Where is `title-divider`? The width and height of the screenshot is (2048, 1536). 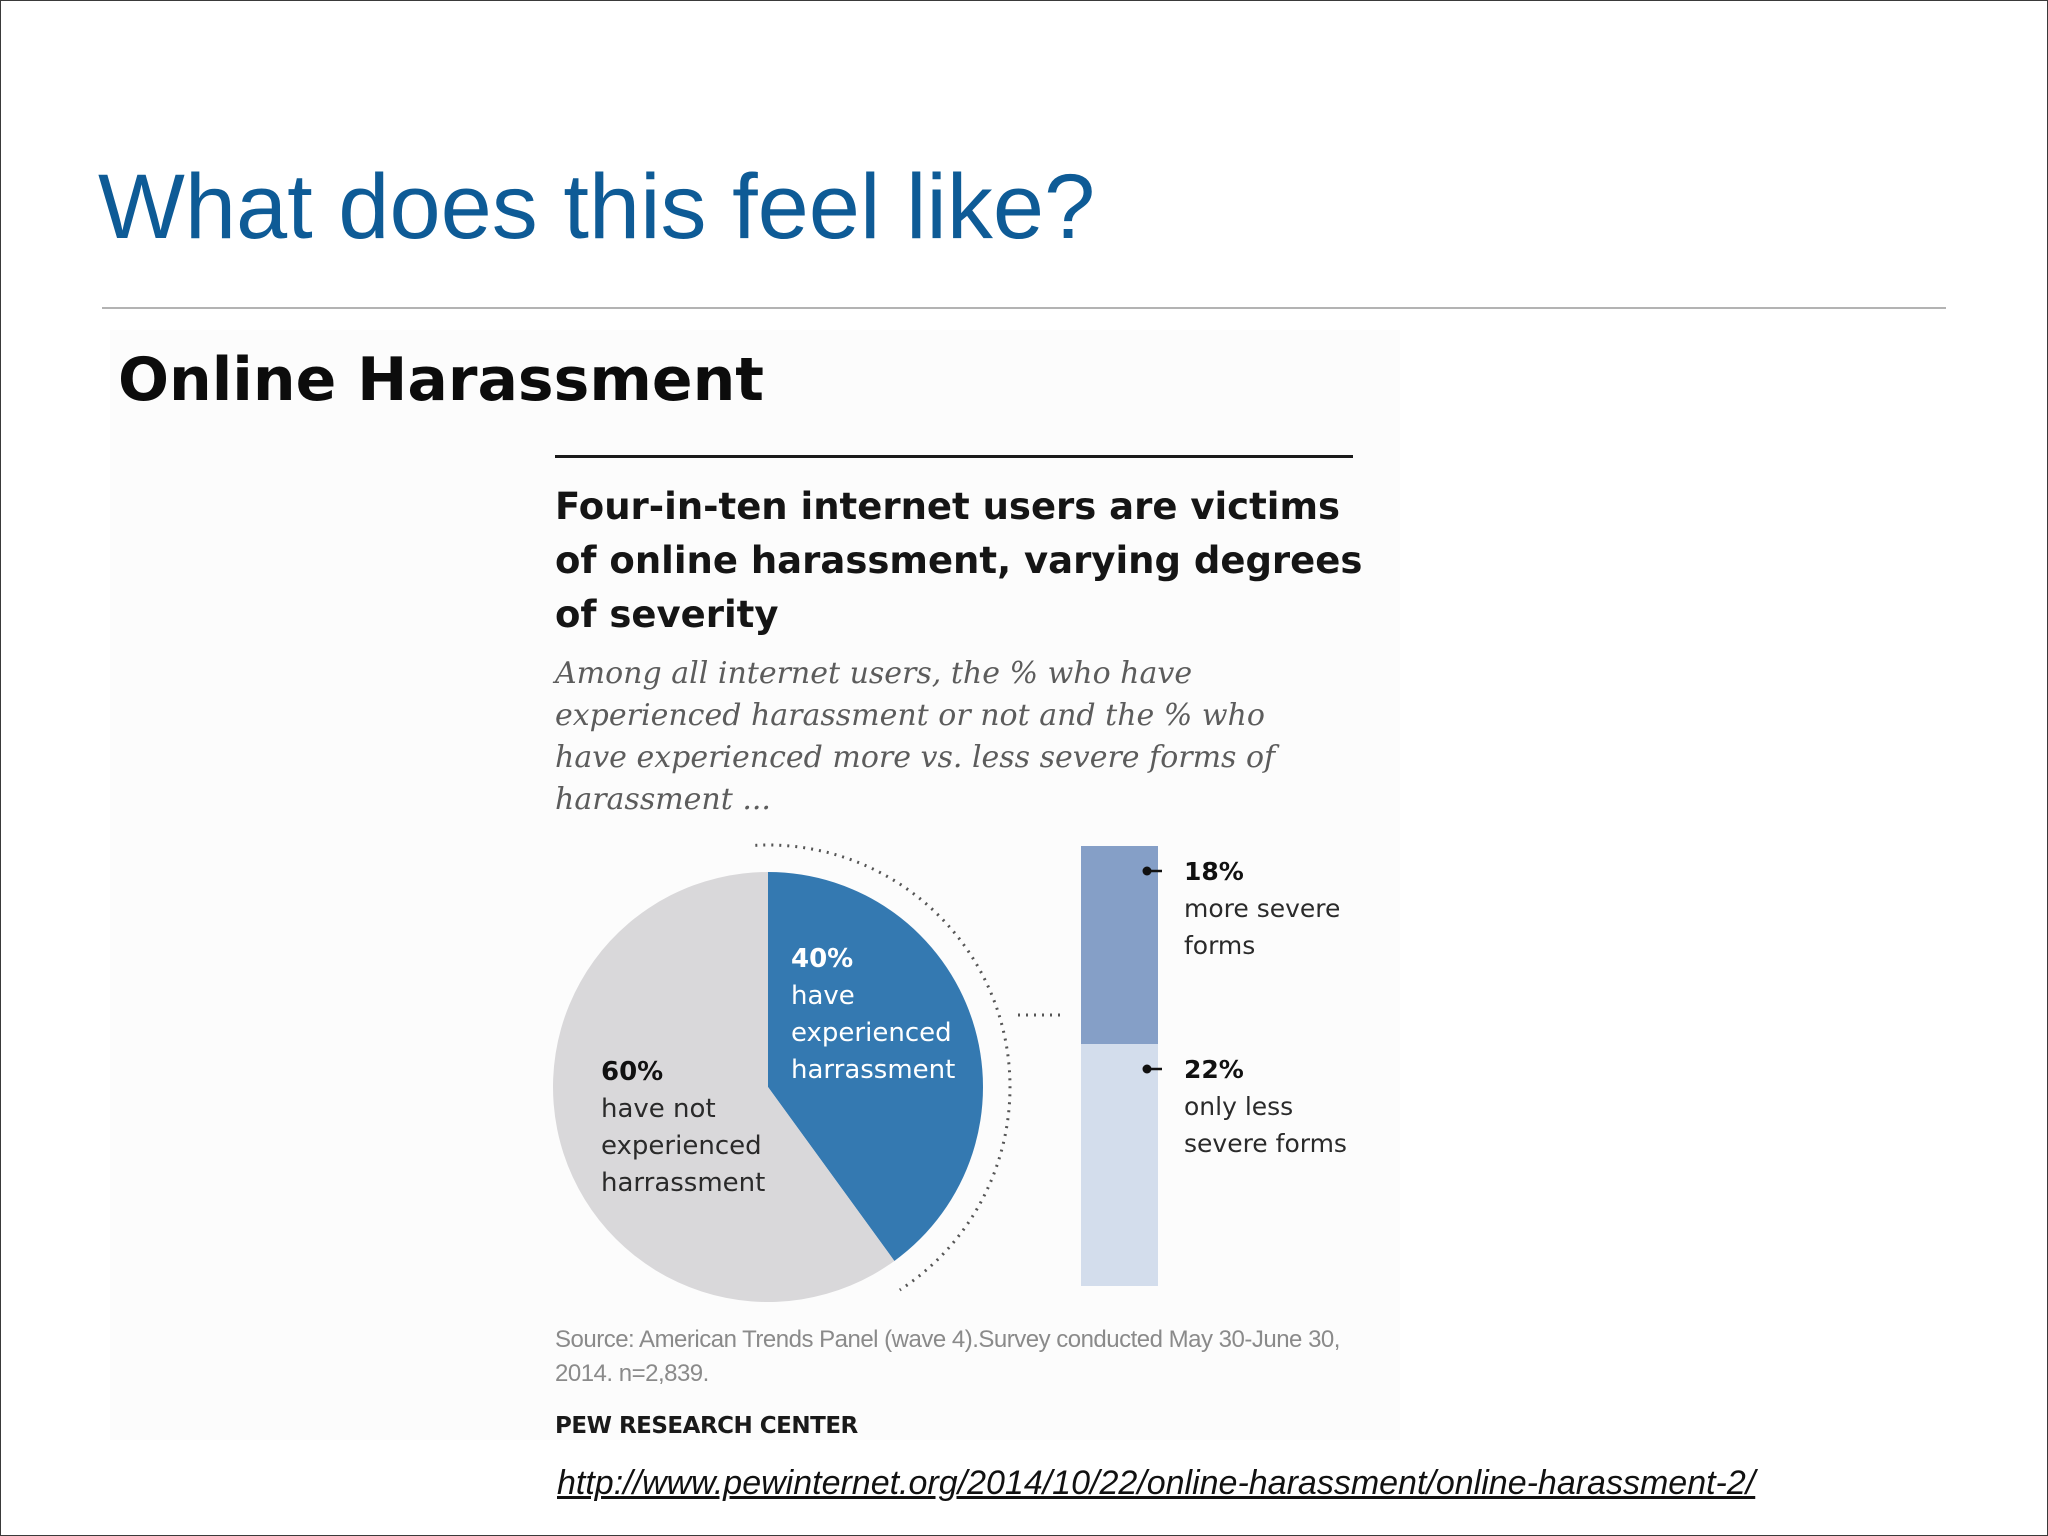 title-divider is located at coordinates (1024, 308).